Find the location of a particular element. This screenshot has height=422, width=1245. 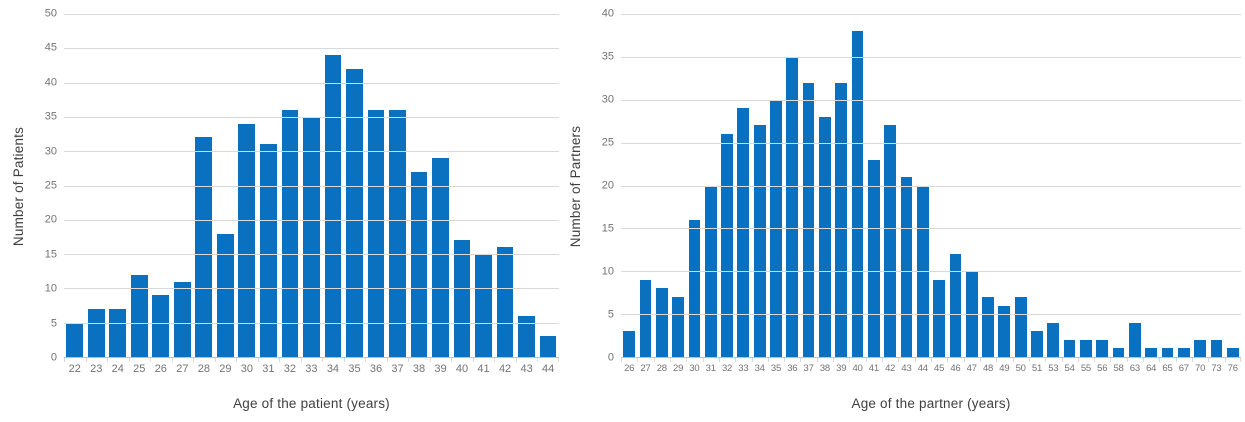

y-tick-label-0: 0 is located at coordinates (610, 357).